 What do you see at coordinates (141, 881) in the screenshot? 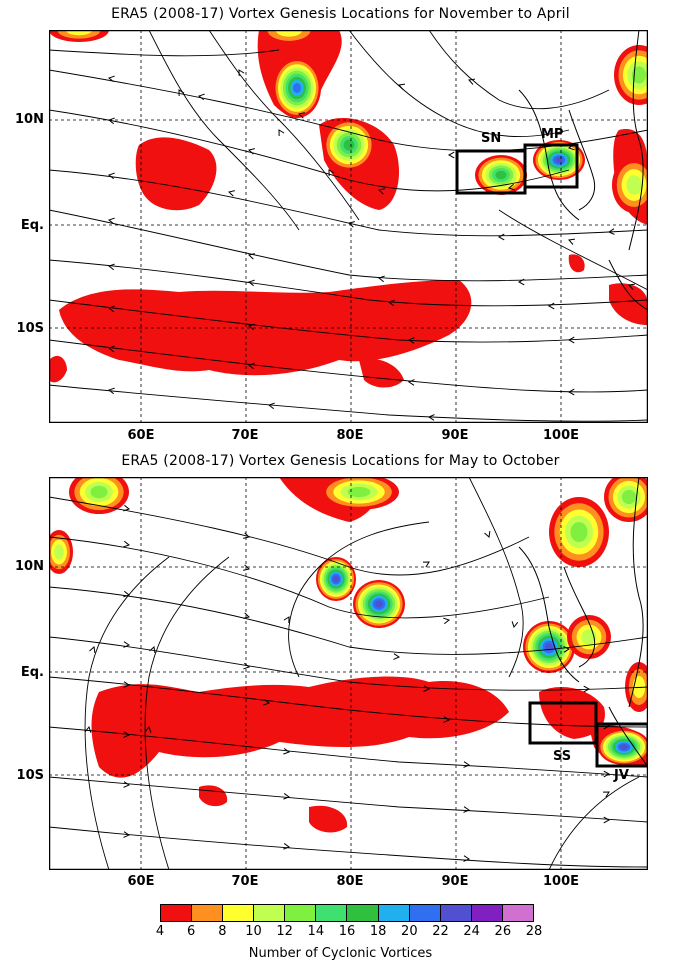
I see `bottom-xlabel-60e: 60E` at bounding box center [141, 881].